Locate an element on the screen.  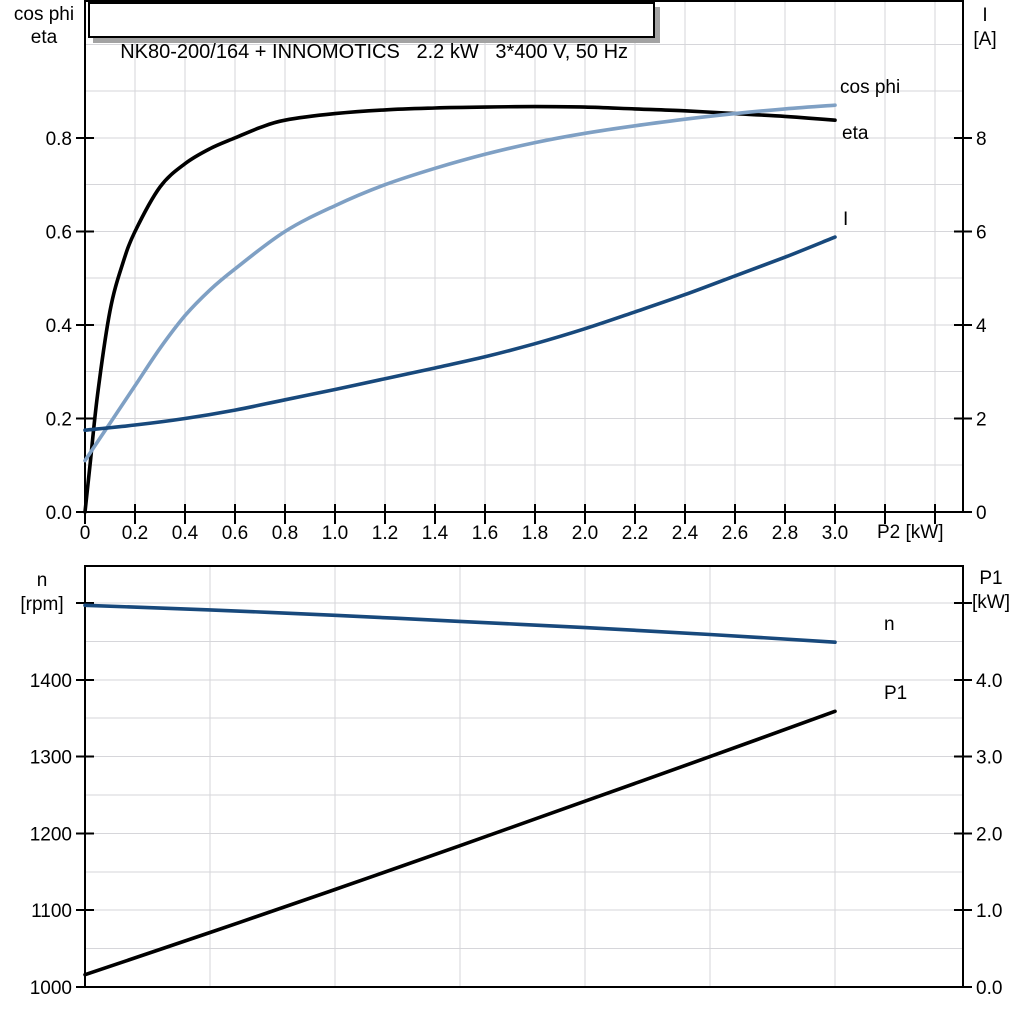
svg-text: 1000 is located at coordinates (51, 988).